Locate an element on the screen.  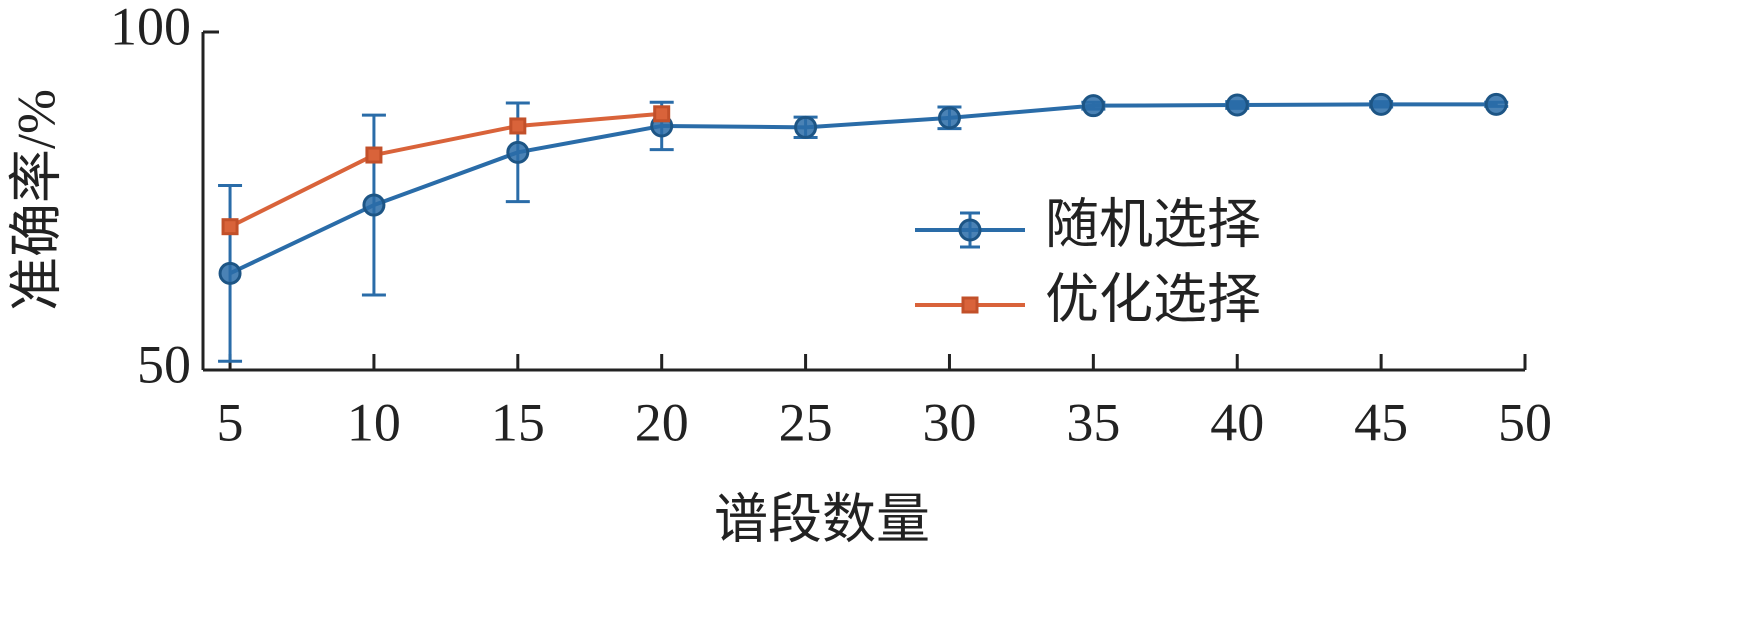
legend-label: 随机选择 is located at coordinates (1153, 224).